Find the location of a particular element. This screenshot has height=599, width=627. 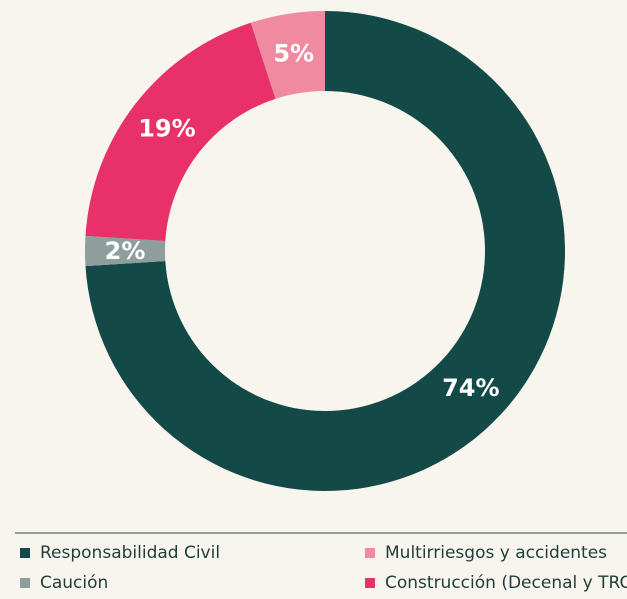

legend-label: Caución is located at coordinates (74, 583).